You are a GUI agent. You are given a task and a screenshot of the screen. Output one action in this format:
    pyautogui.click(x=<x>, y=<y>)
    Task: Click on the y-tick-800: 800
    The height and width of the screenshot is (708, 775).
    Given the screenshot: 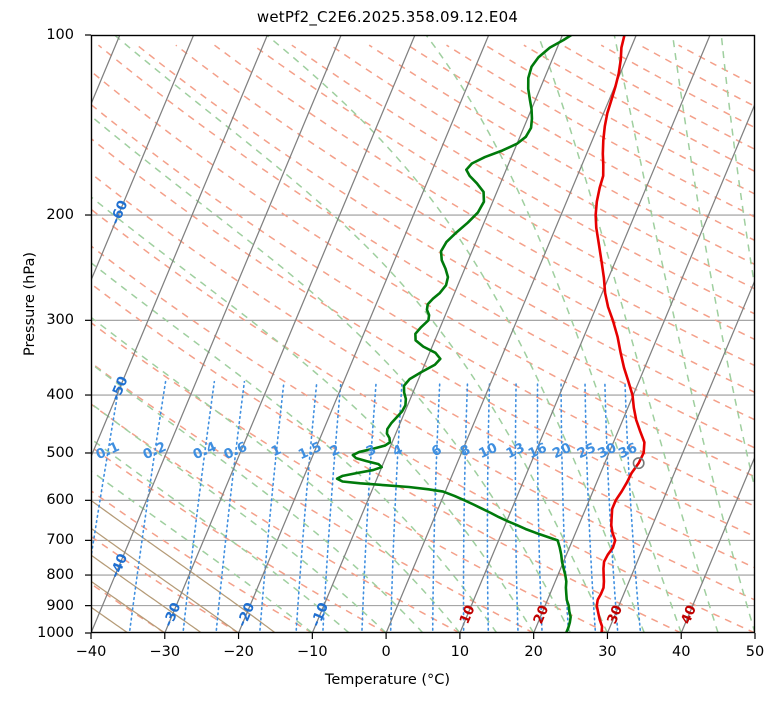 What is the action you would take?
    pyautogui.click(x=60, y=575)
    